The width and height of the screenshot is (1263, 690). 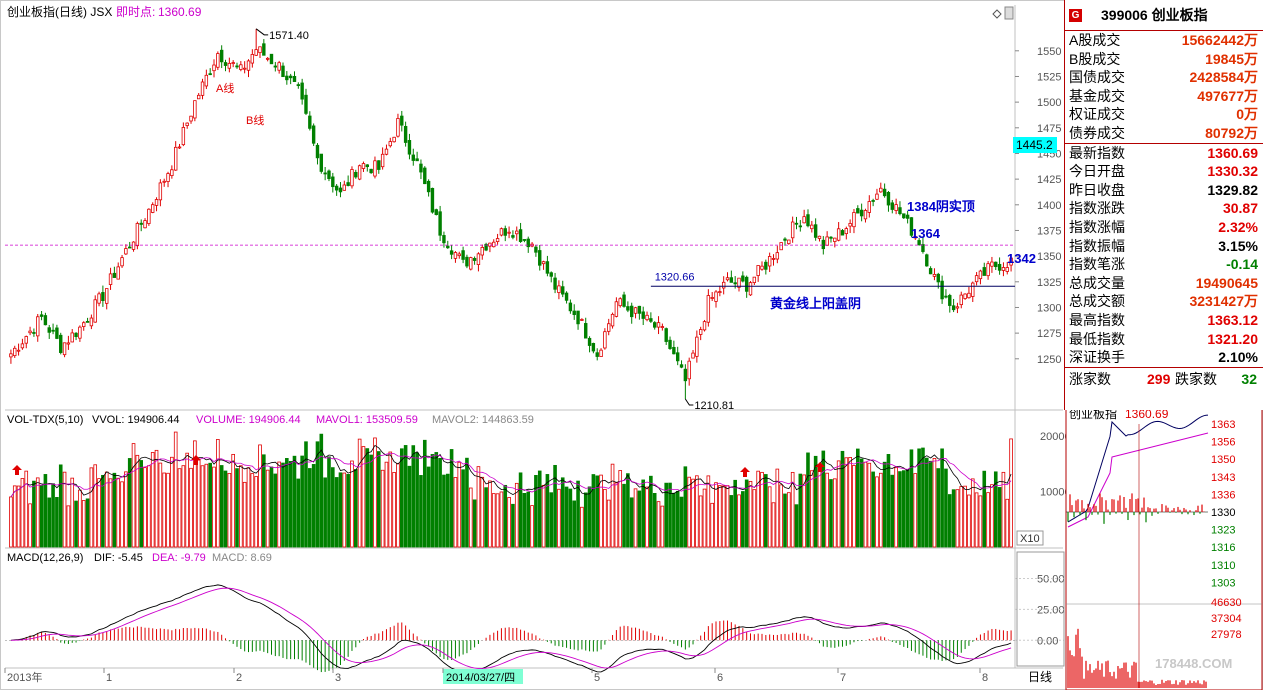 I want to click on index-label: 最高指数, so click(x=1097, y=319).